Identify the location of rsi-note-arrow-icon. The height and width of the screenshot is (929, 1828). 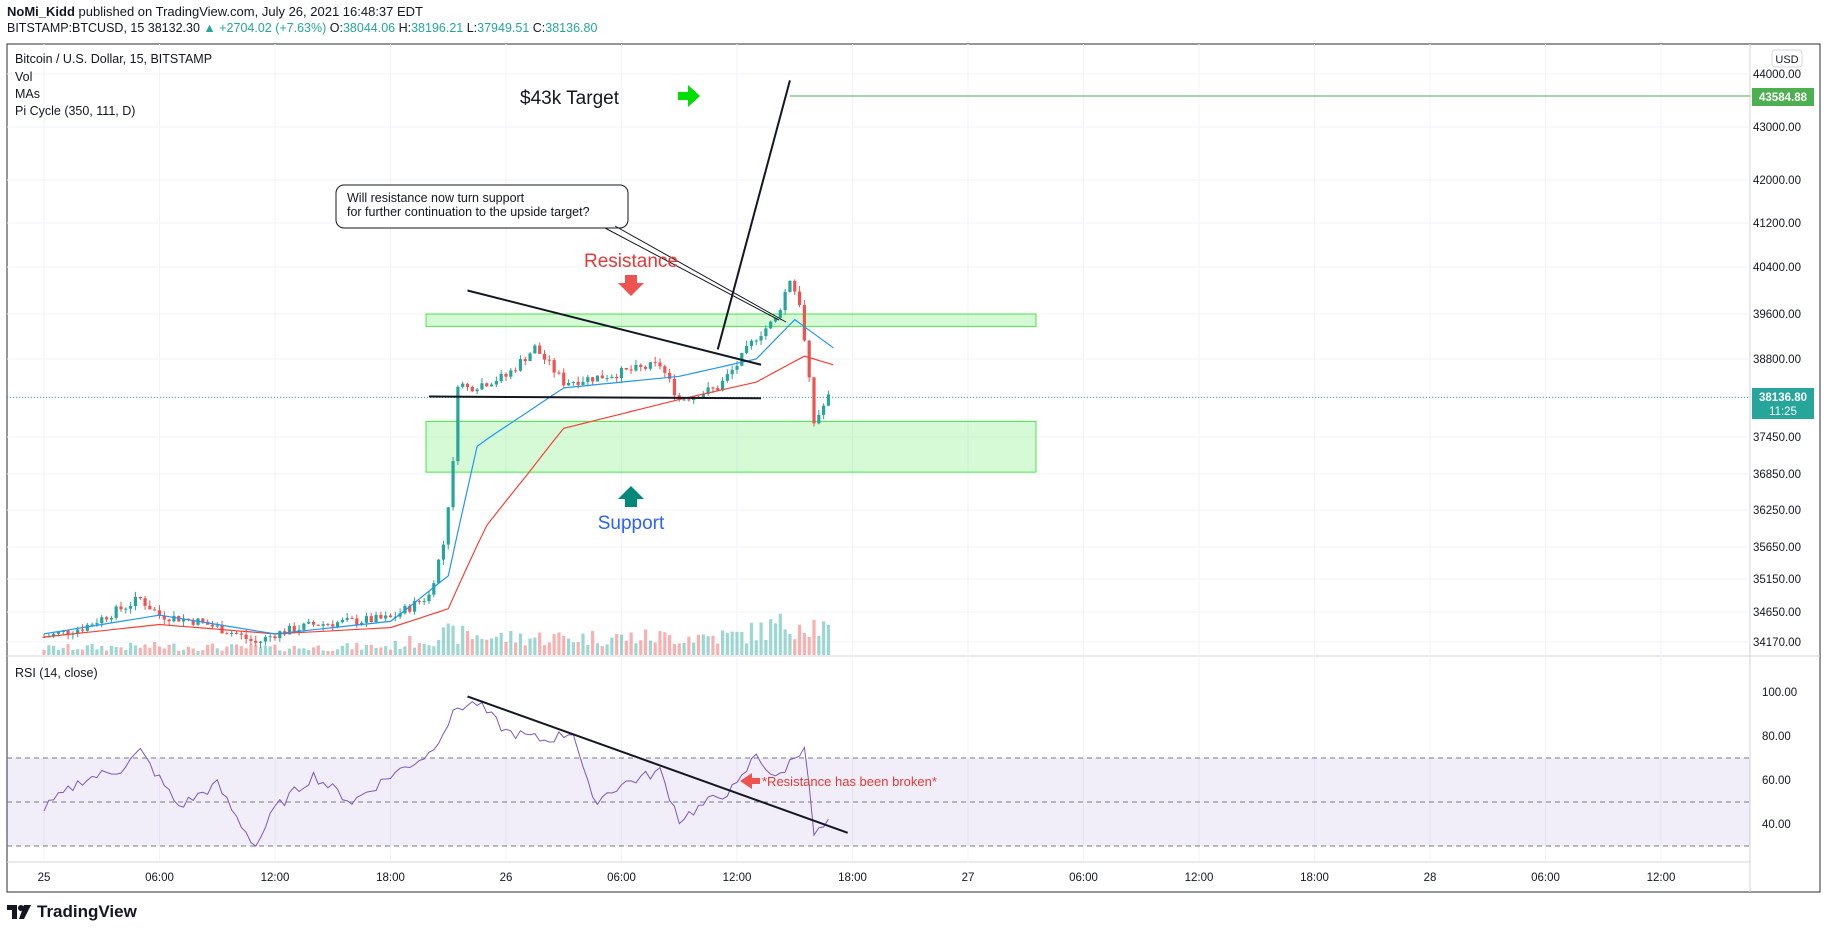
(750, 781).